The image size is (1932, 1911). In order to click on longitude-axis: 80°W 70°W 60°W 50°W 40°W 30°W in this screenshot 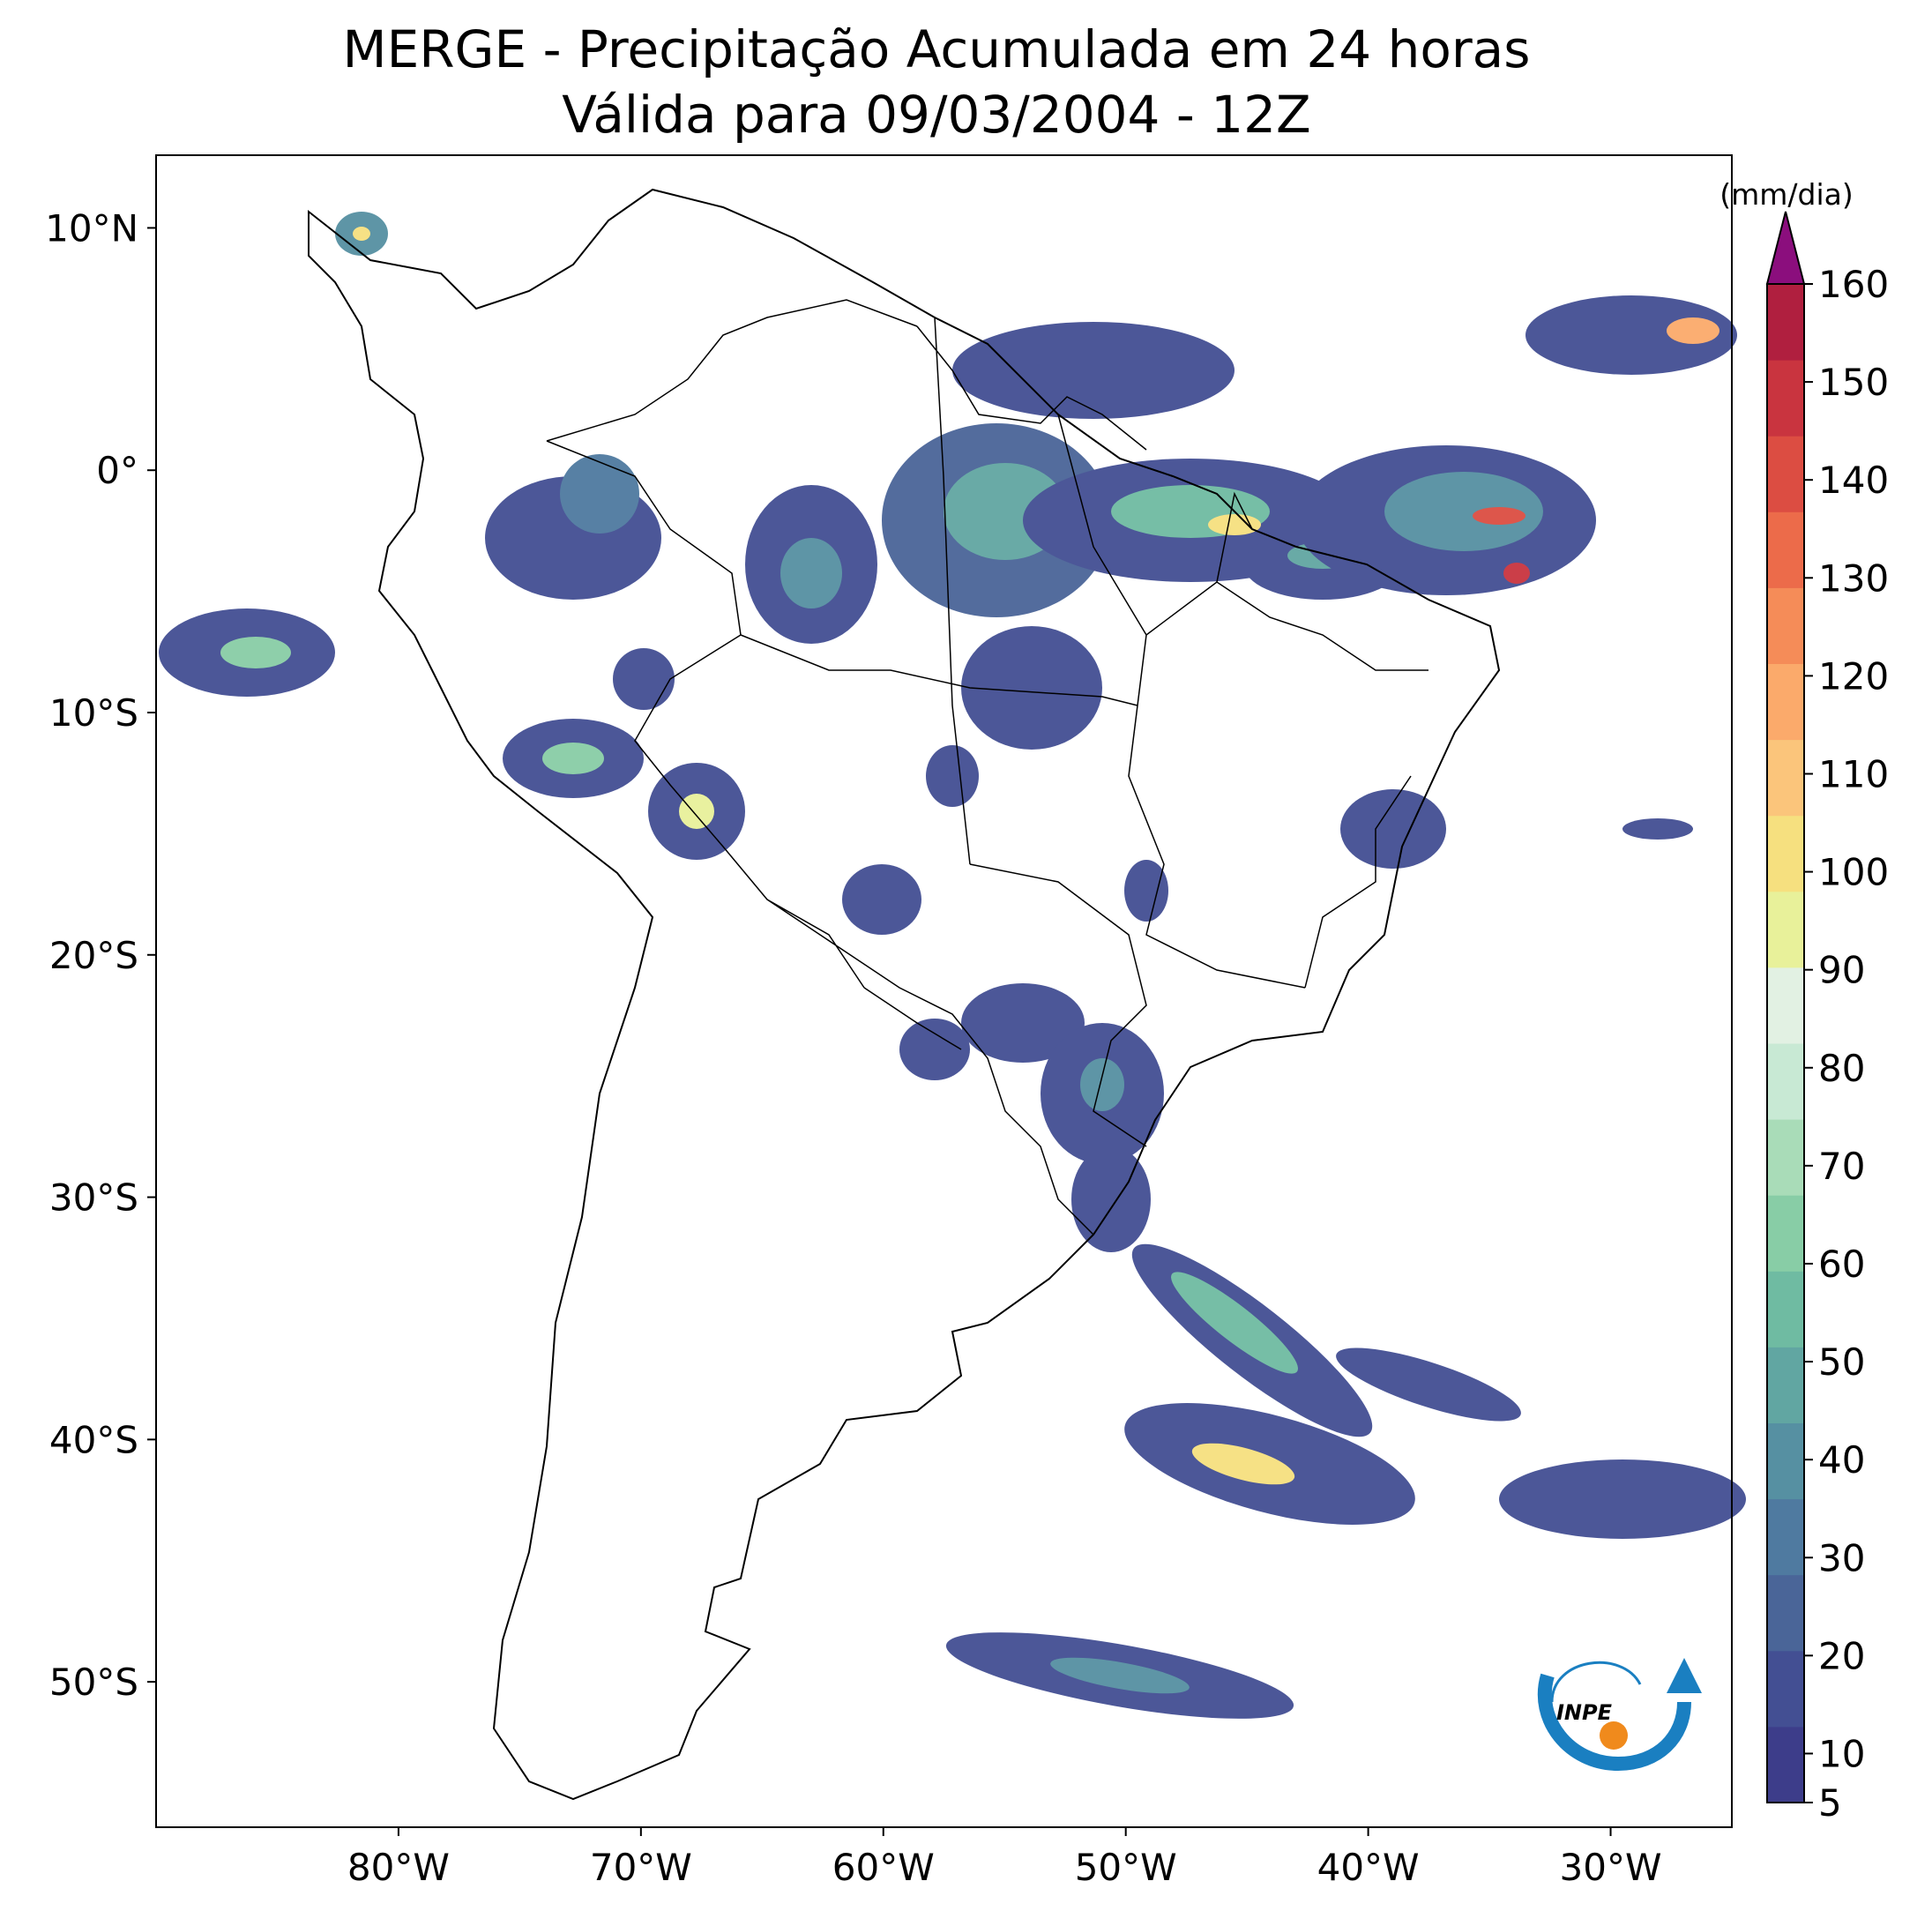, I will do `click(1004, 1858)`.